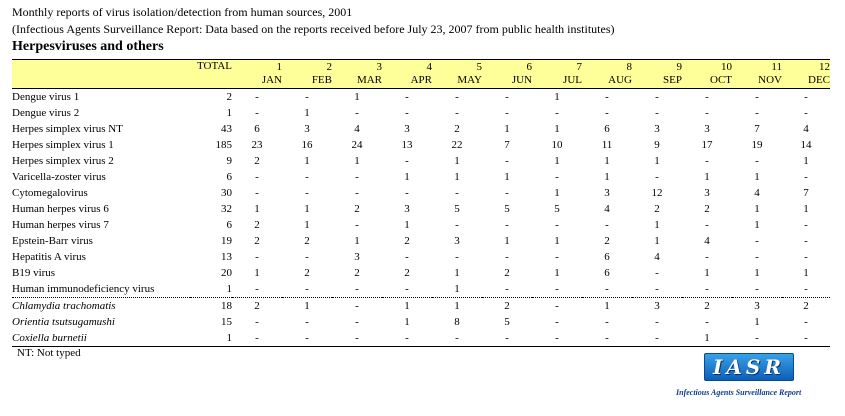  What do you see at coordinates (770, 73) in the screenshot?
I see `header-month: 11 NOV` at bounding box center [770, 73].